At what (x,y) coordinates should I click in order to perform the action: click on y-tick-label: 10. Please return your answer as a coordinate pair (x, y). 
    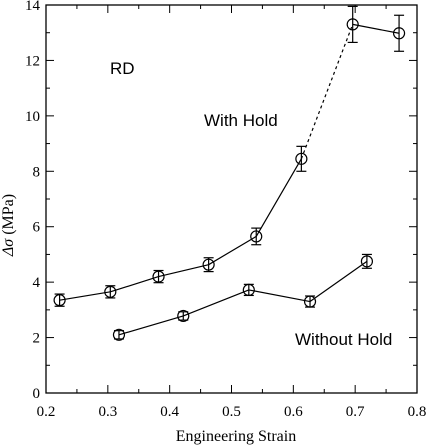
    Looking at the image, I should click on (32, 117).